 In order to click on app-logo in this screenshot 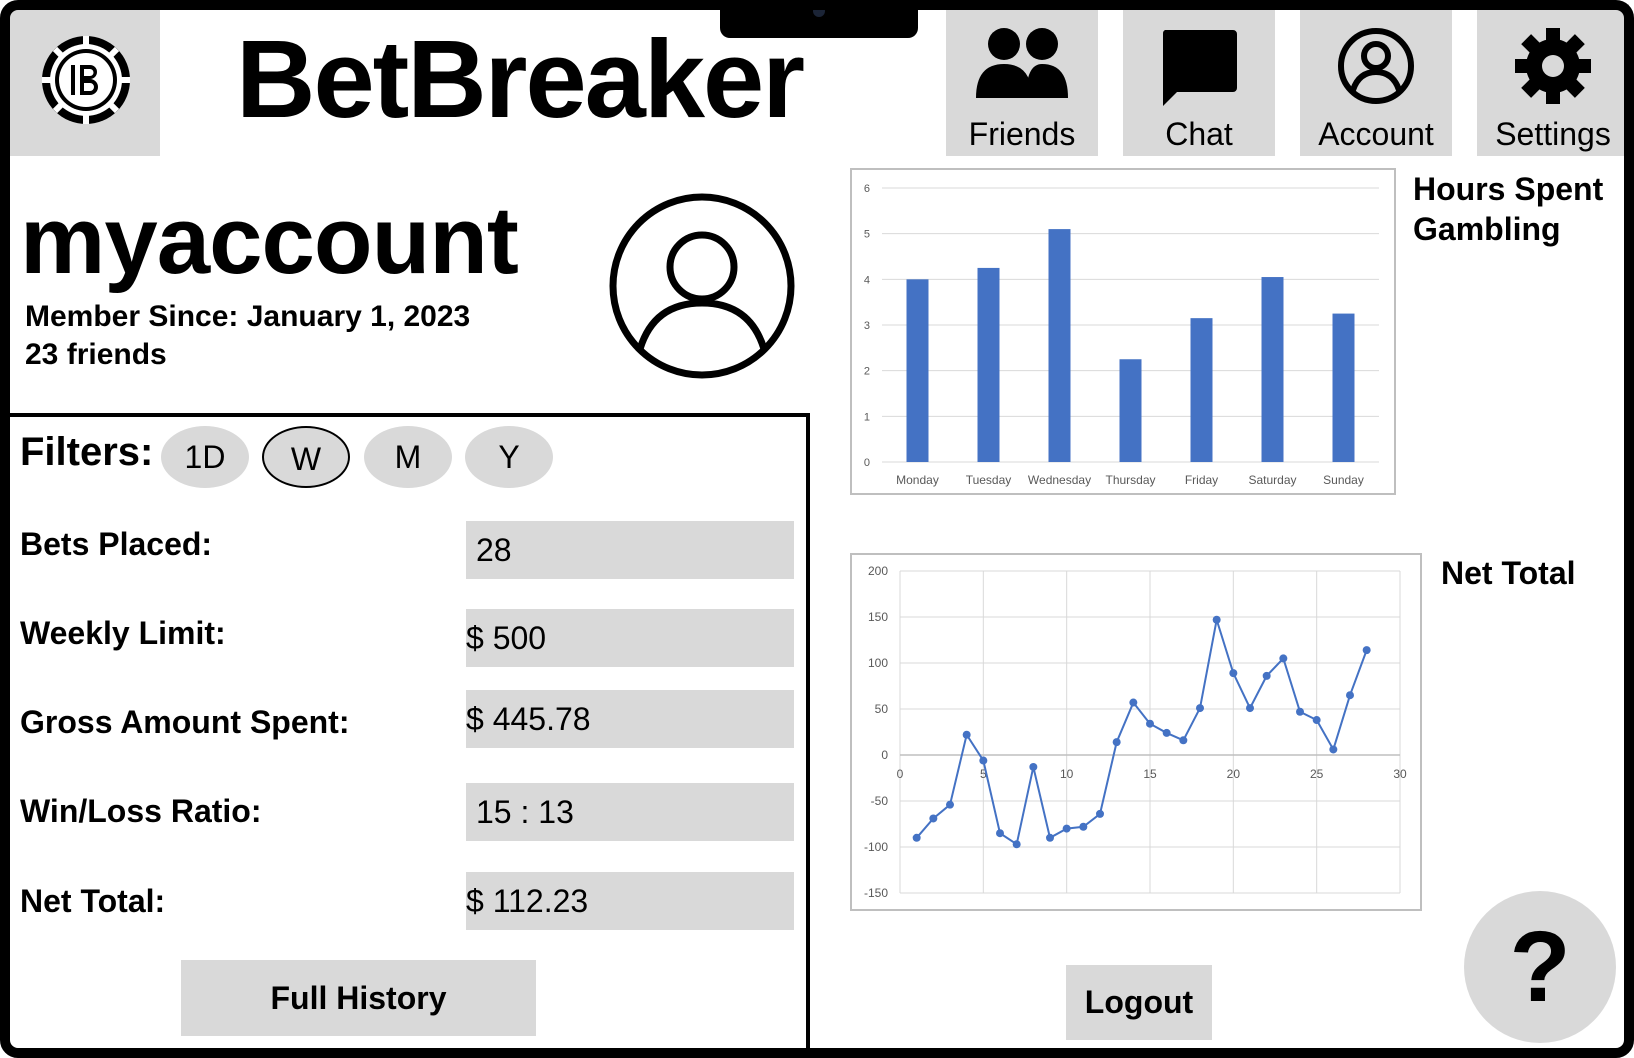, I will do `click(85, 80)`.